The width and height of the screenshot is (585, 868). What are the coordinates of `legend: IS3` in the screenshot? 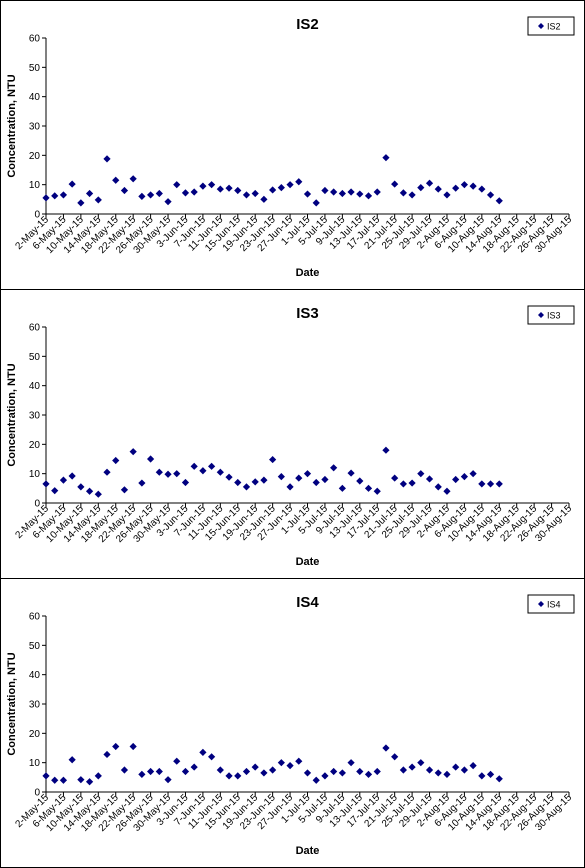 It's located at (551, 315).